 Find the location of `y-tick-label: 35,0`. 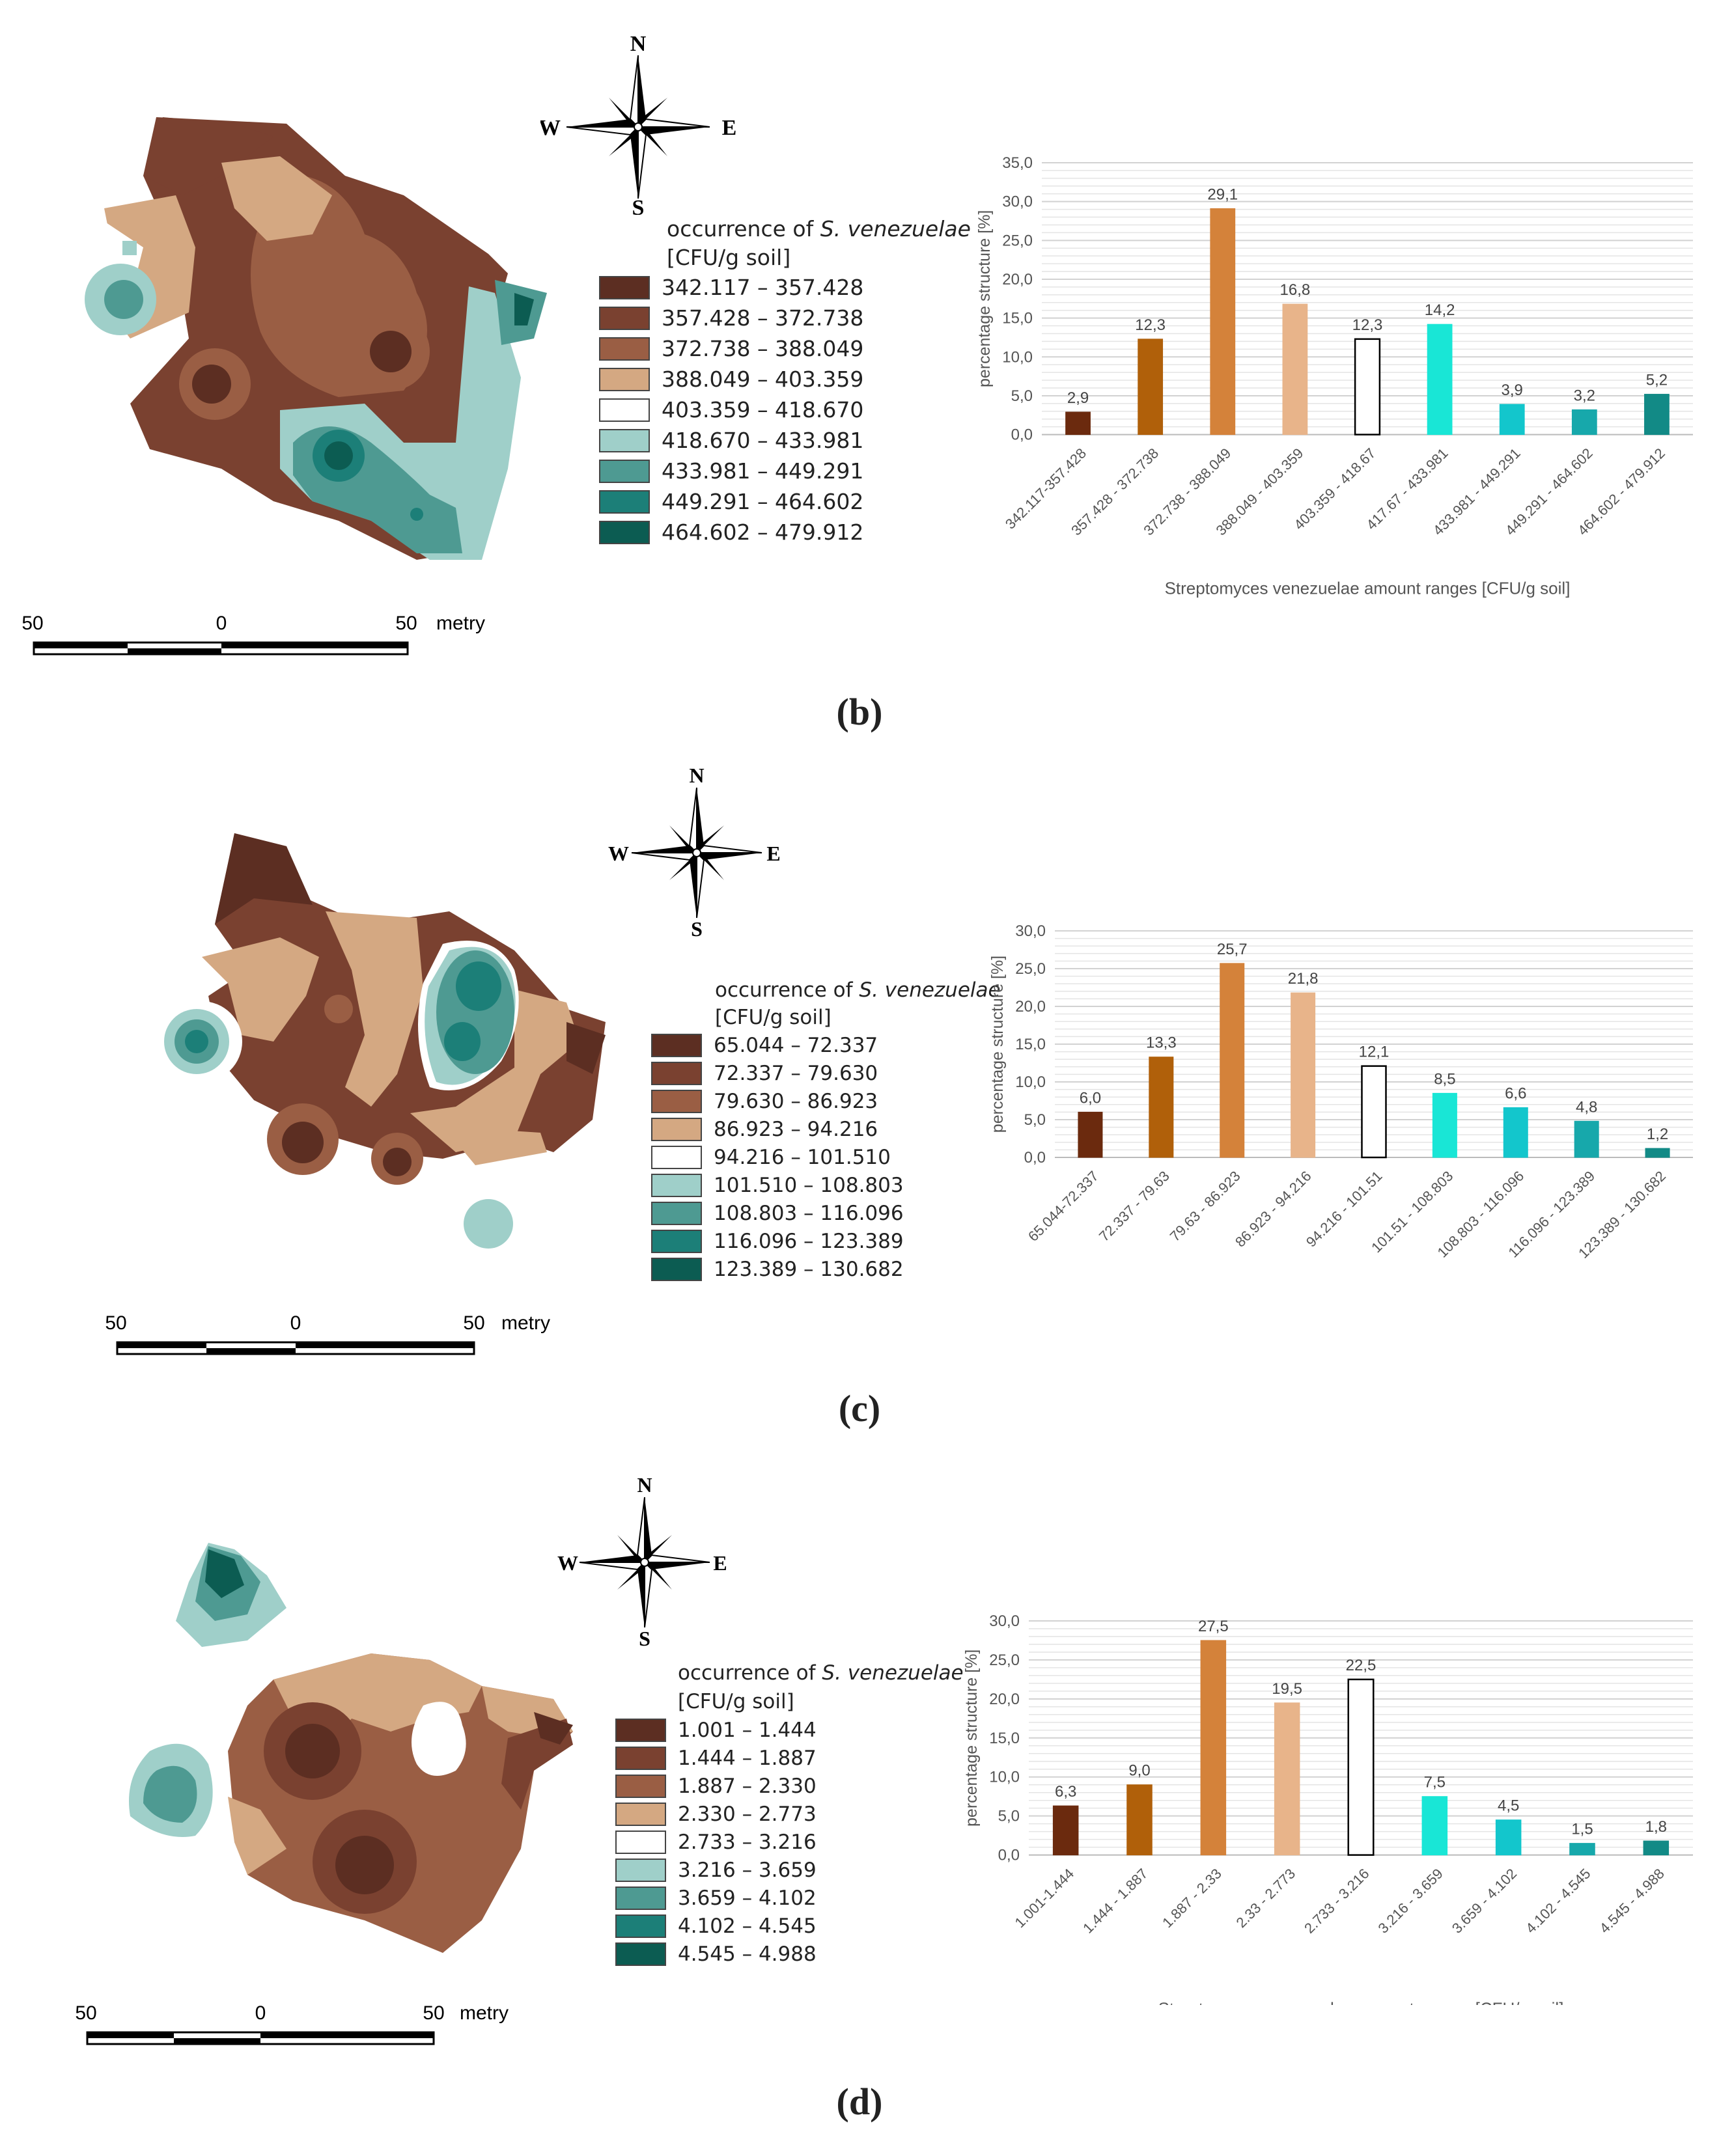

y-tick-label: 35,0 is located at coordinates (1017, 163).